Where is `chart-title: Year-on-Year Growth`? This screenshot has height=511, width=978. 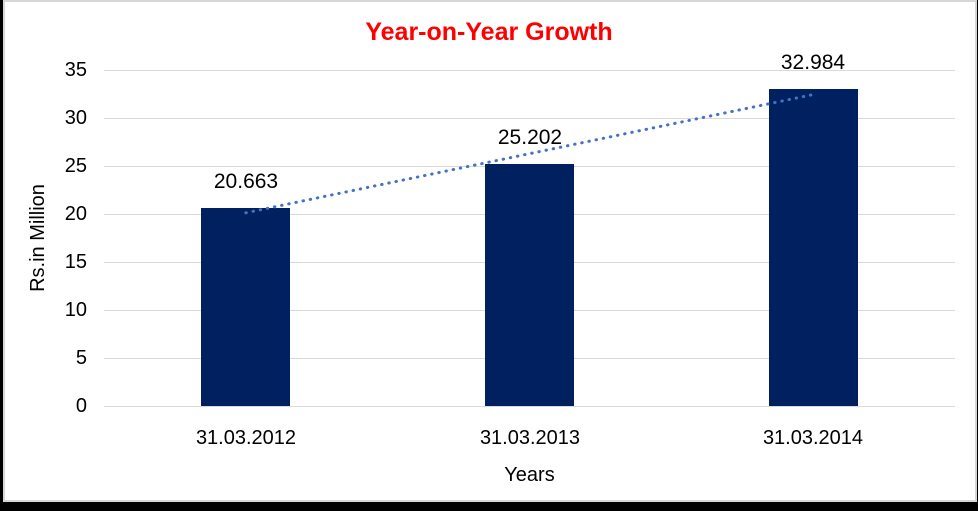
chart-title: Year-on-Year Growth is located at coordinates (489, 32).